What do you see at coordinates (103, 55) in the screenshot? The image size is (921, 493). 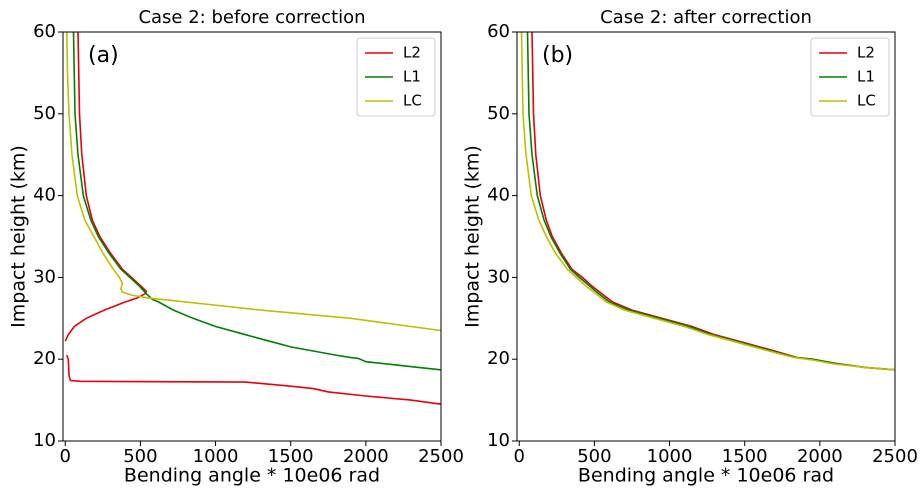 I see `panel-label: (a)` at bounding box center [103, 55].